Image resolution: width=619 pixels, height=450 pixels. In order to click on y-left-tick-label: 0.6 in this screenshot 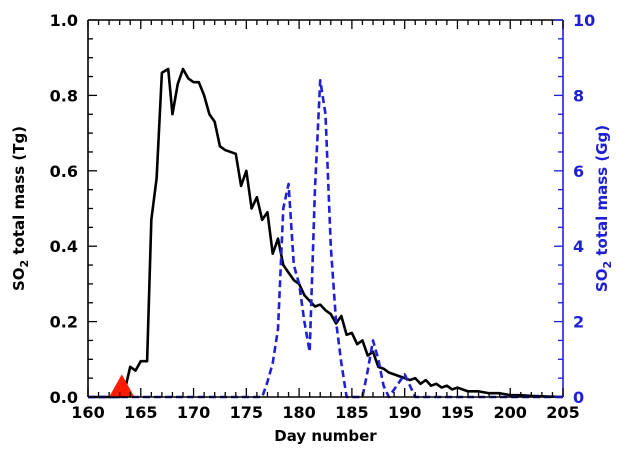, I will do `click(64, 171)`.